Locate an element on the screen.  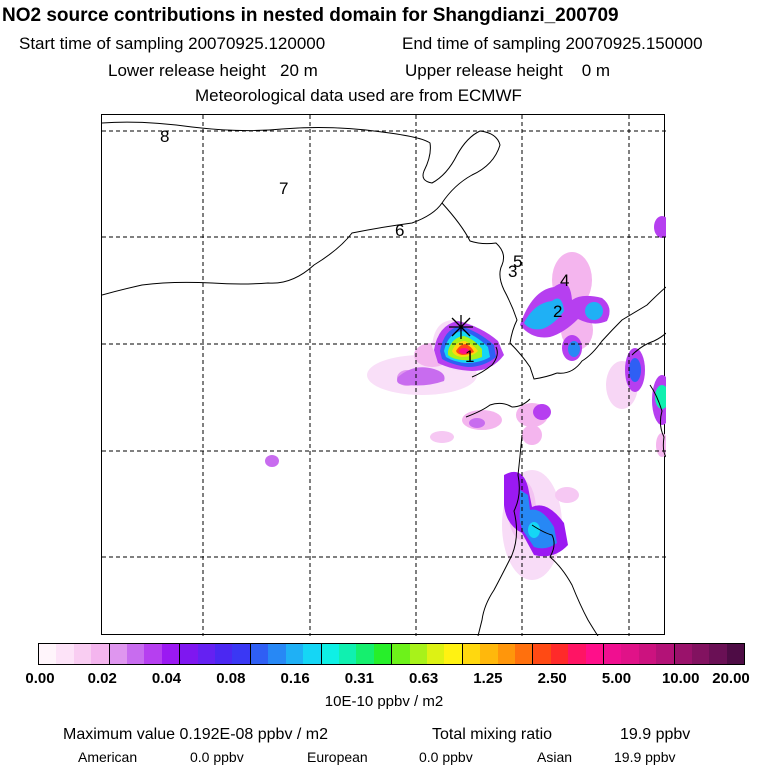
upper-release-height: Upper release height 0 m is located at coordinates (508, 70).